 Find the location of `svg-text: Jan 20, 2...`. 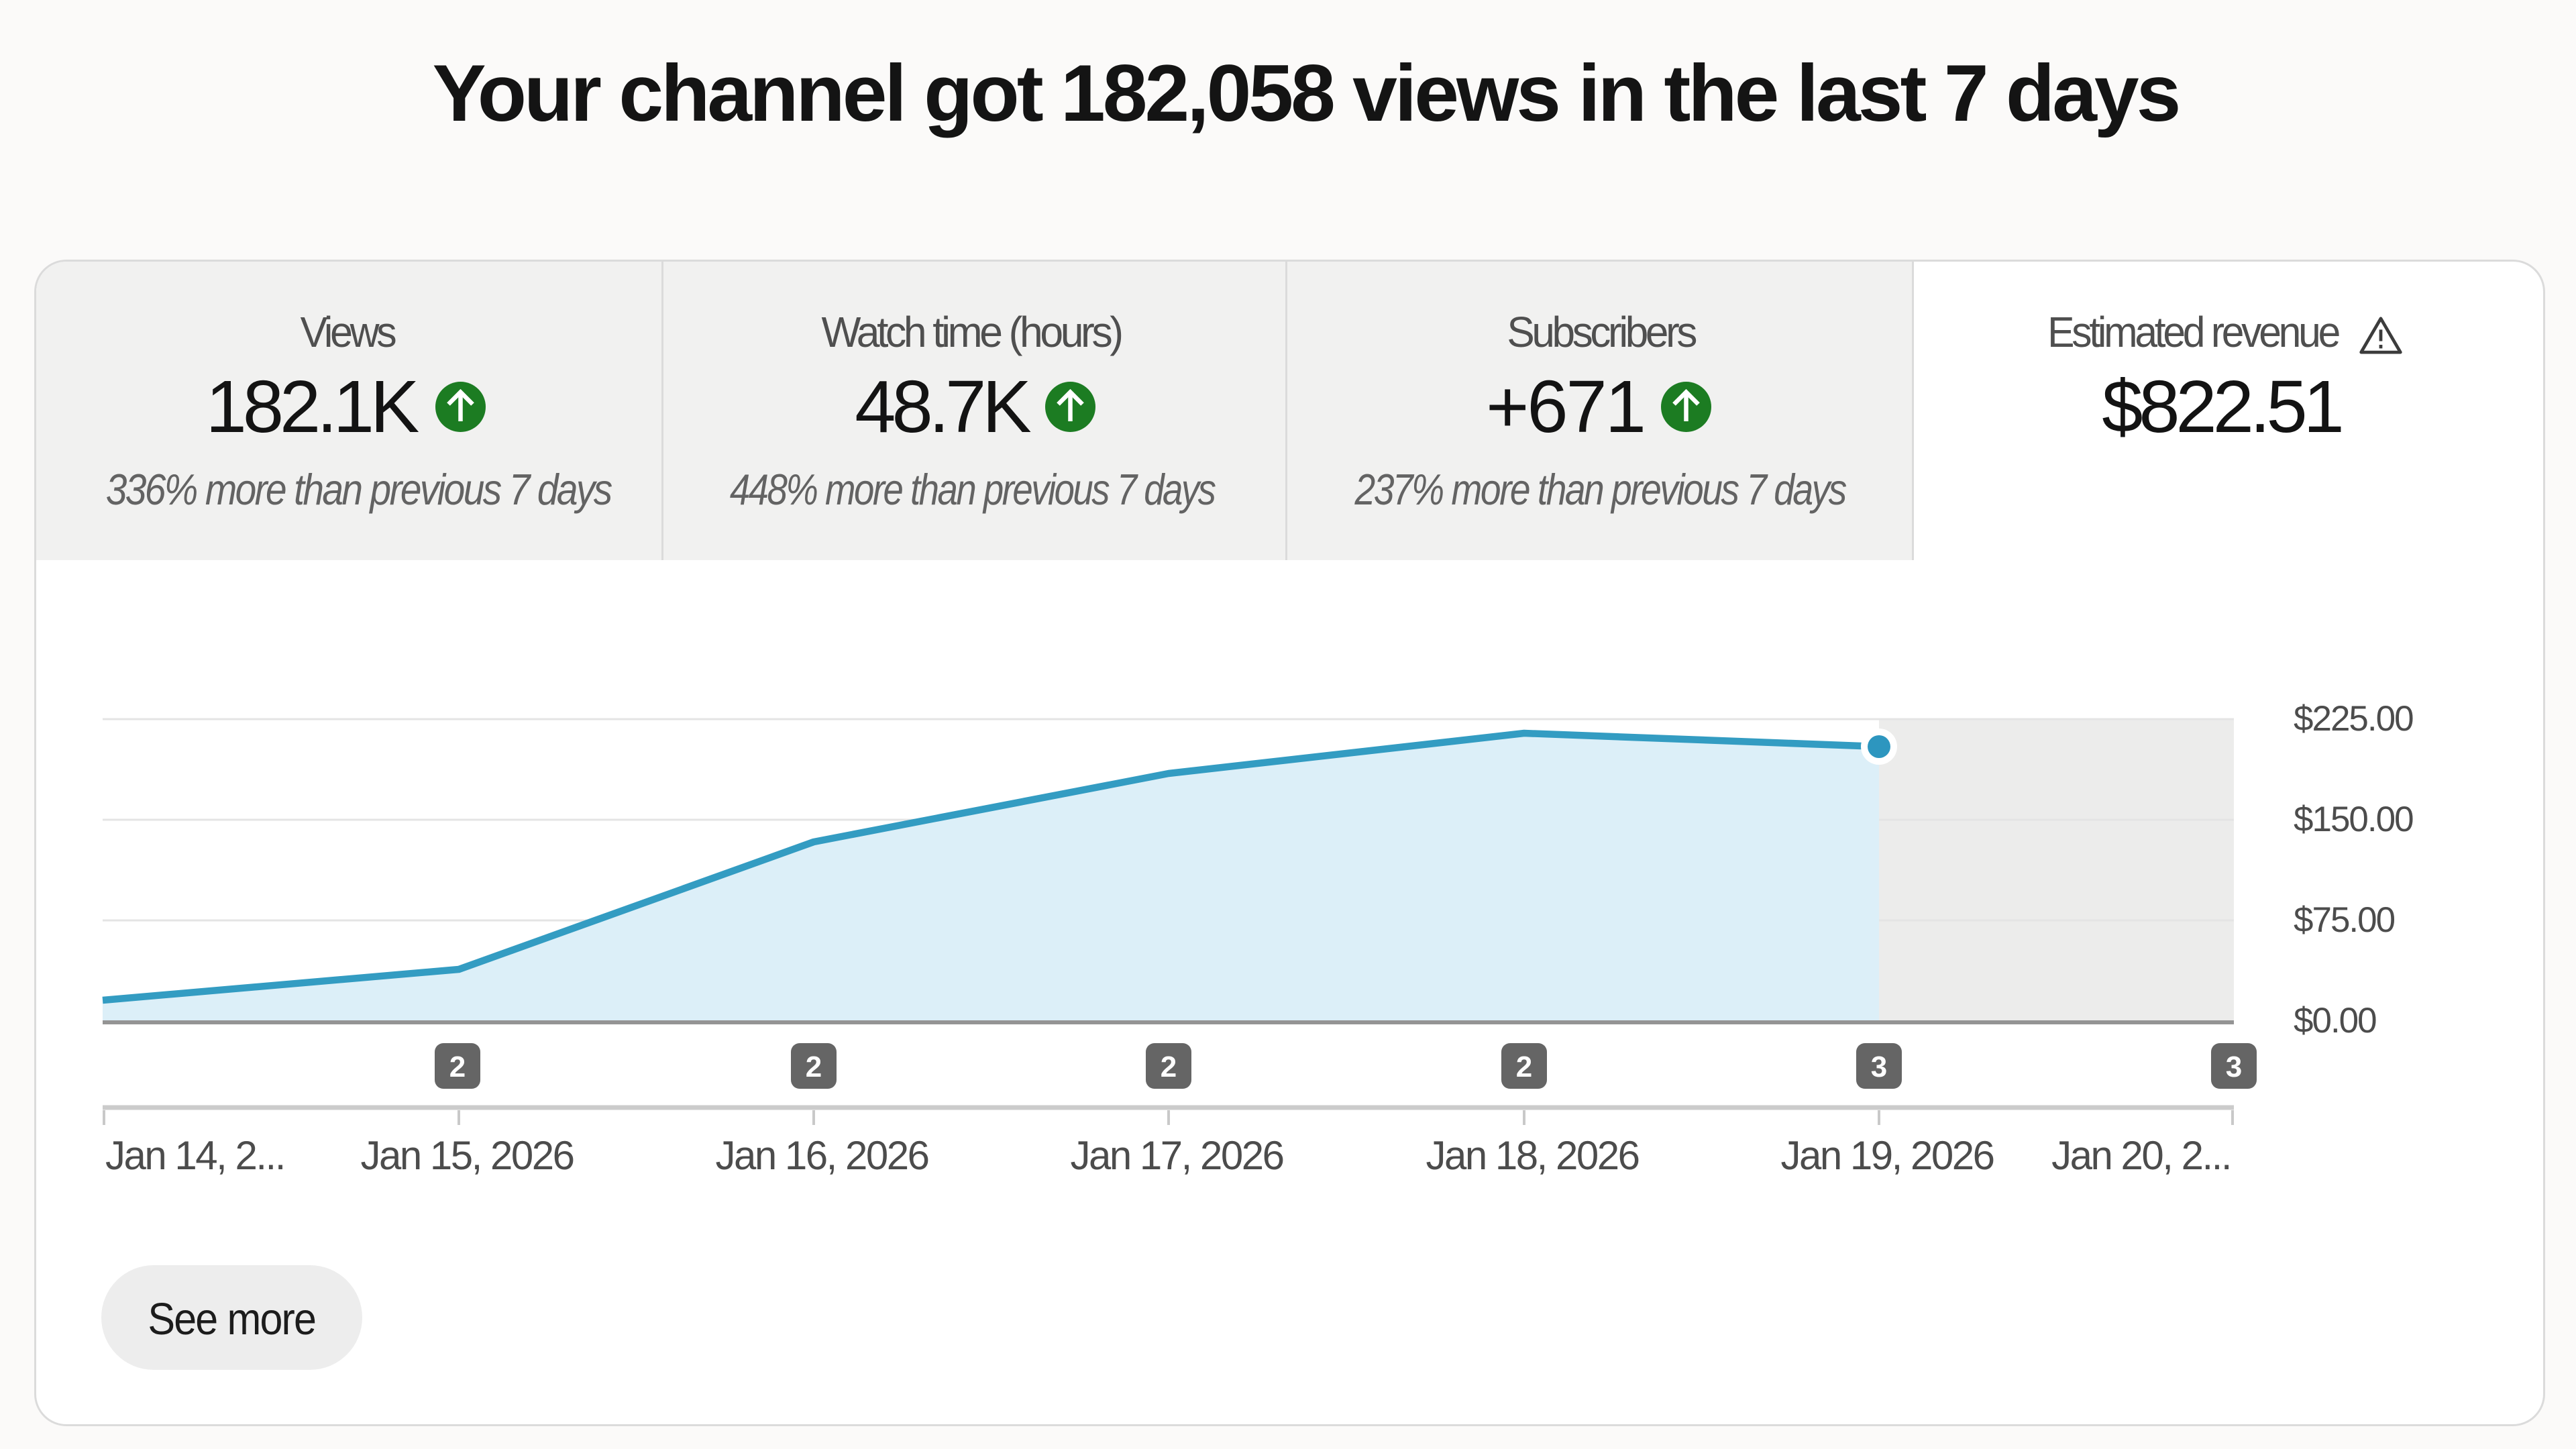

svg-text: Jan 20, 2... is located at coordinates (2141, 1155).